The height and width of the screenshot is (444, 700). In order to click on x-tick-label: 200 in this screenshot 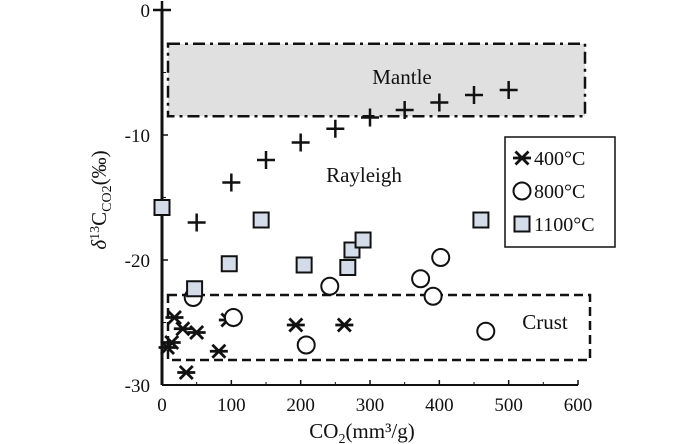, I will do `click(300, 405)`.